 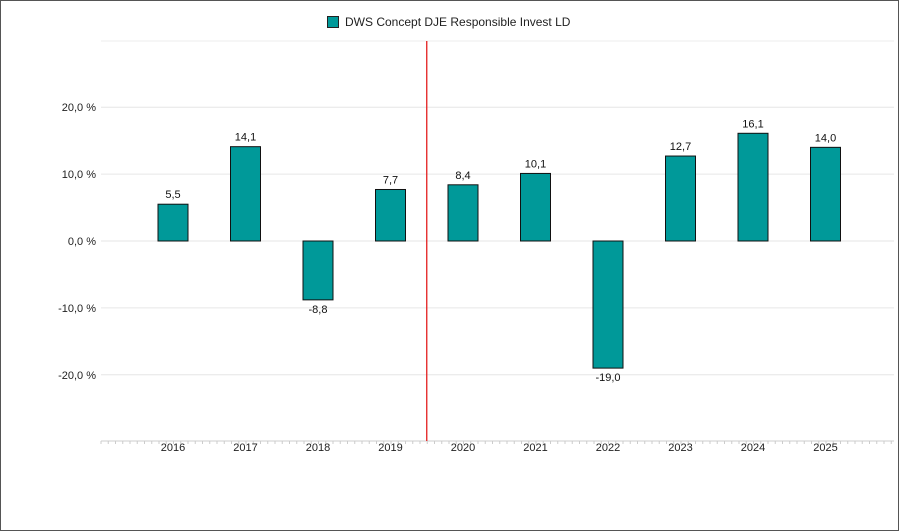 I want to click on x-tick-label: 2019, so click(x=390, y=448).